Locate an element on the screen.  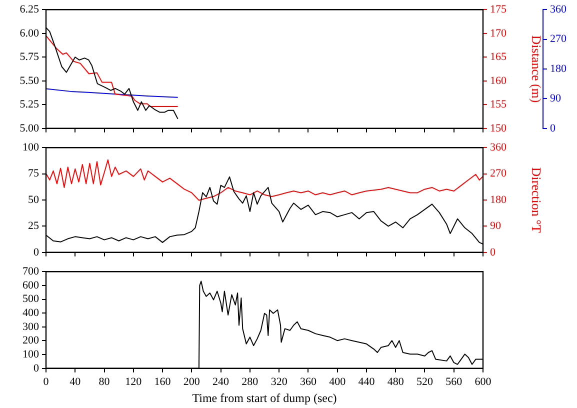
y-tick-label: 5.75 is located at coordinates (30, 57).